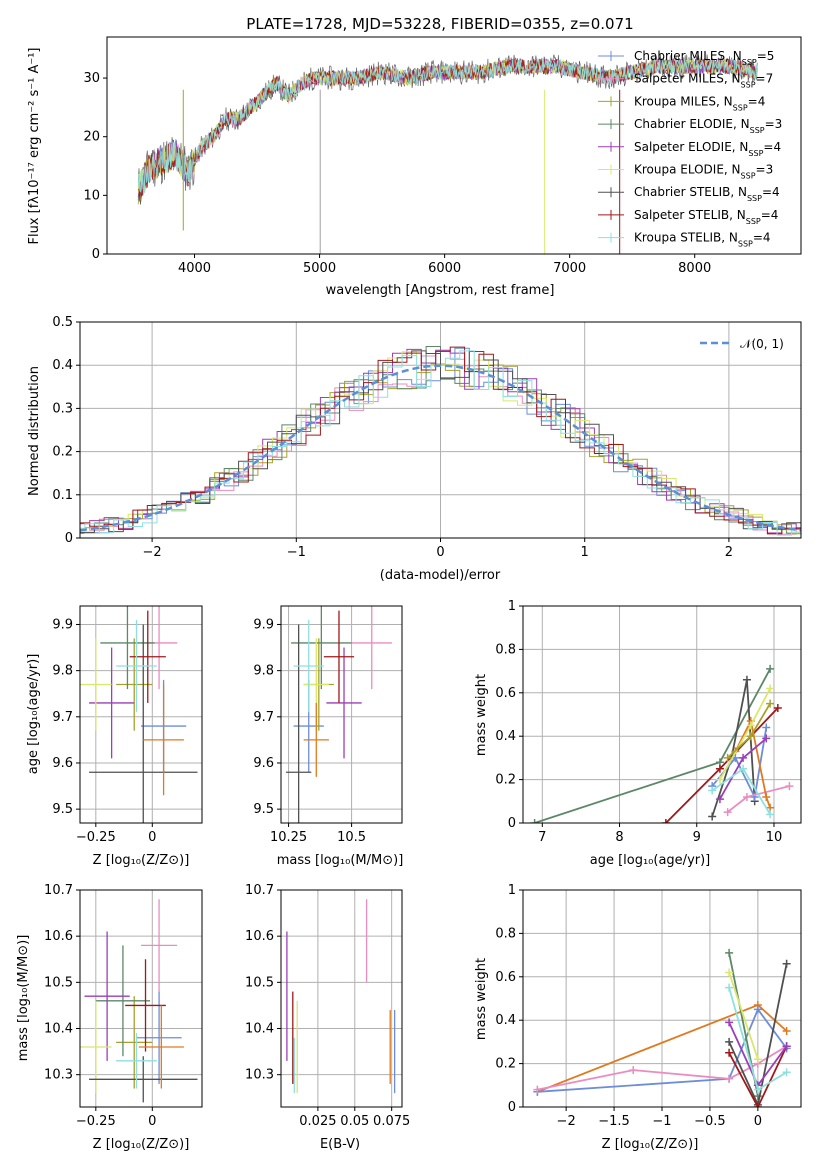  Describe the element at coordinates (34, 431) in the screenshot. I see `ylabel-normed: Normed distribution` at that location.